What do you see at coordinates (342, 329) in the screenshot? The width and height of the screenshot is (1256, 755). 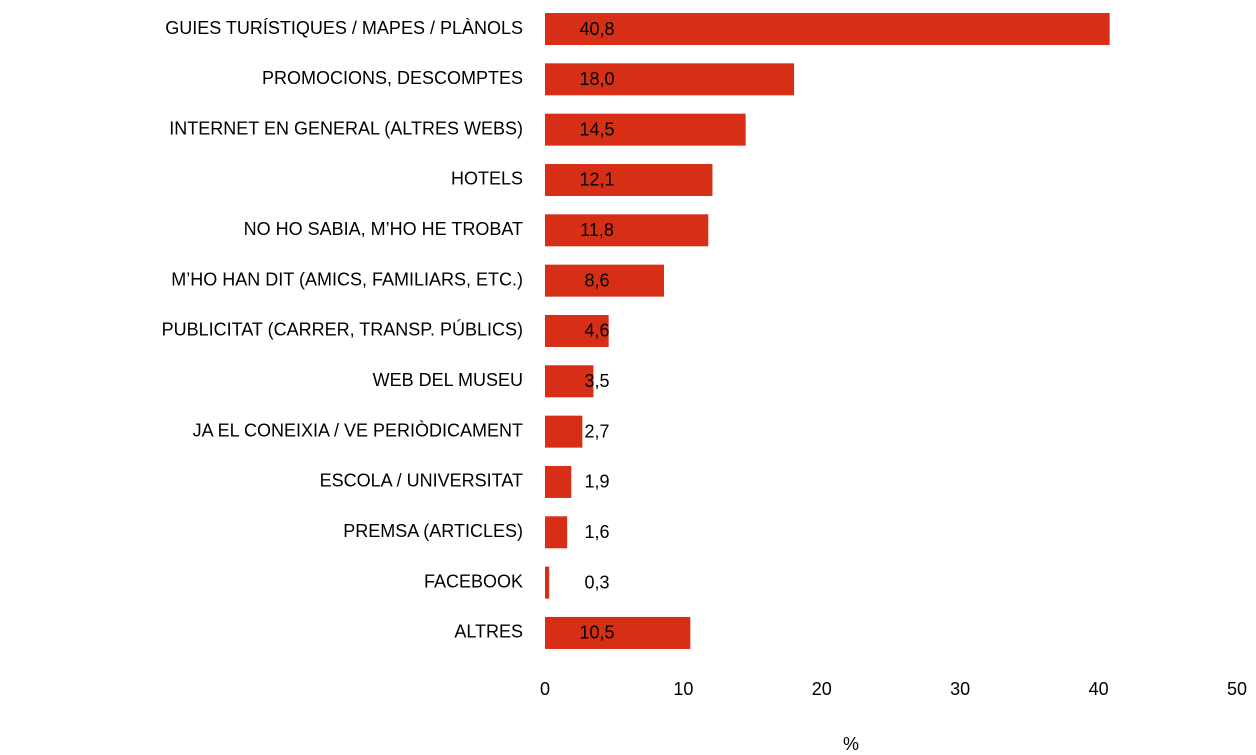 I see `y-tick-label: PUBLICITAT (CARRER, TRANSP. PÚBLICS)` at bounding box center [342, 329].